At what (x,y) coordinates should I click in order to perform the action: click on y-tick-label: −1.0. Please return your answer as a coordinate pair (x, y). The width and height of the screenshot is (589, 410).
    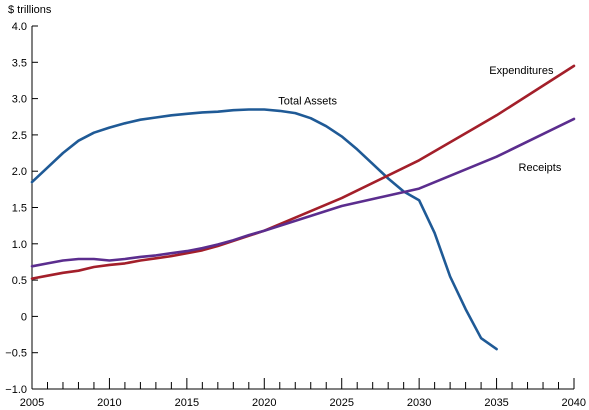
    Looking at the image, I should click on (16, 390).